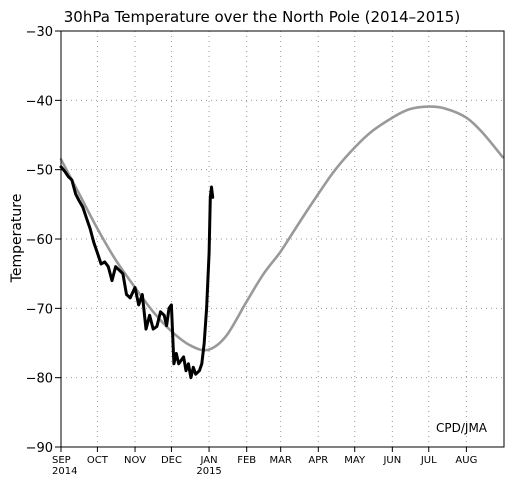  Describe the element at coordinates (17, 239) in the screenshot. I see `y-axis-label: Temperature` at that location.